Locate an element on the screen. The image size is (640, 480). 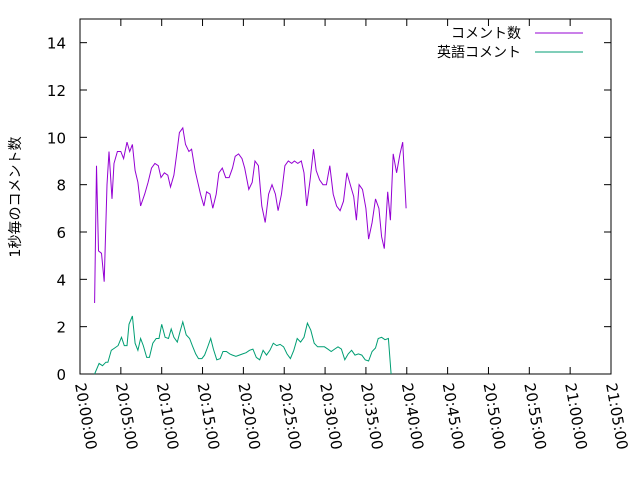
x-tick-label: 20:20:00 is located at coordinates (248, 416).